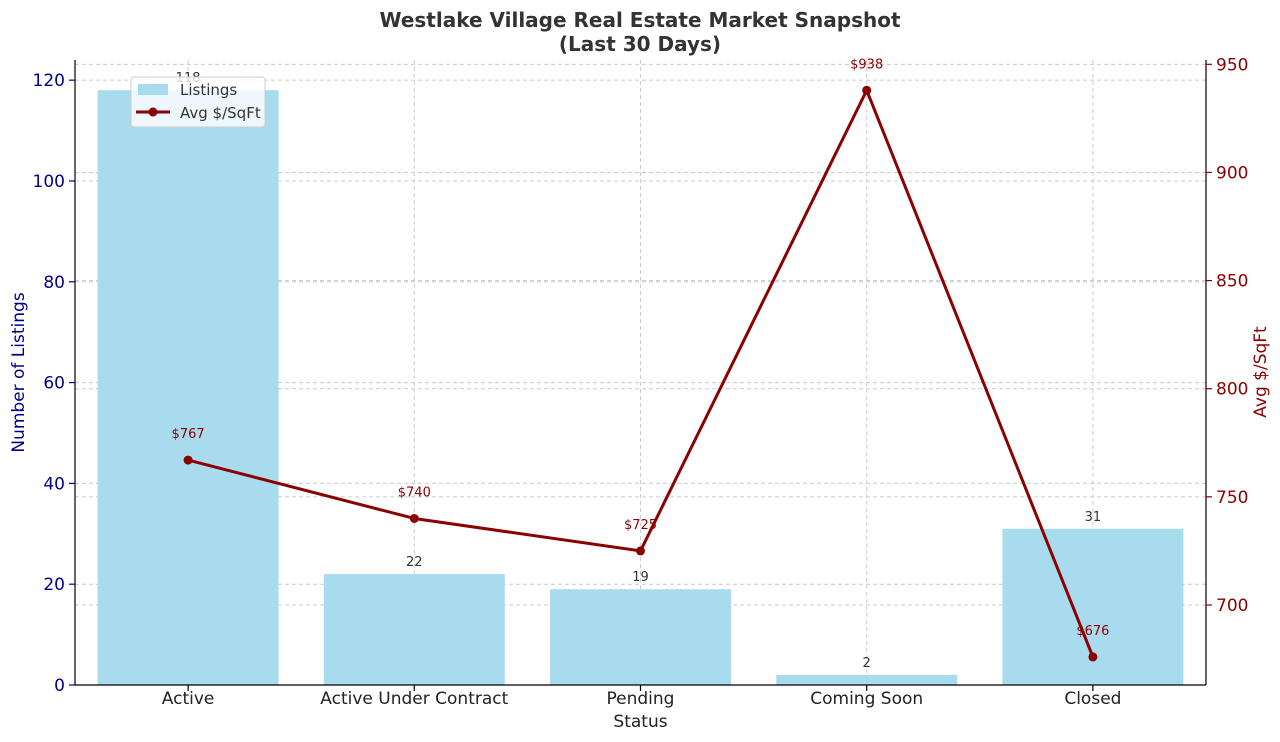 This screenshot has height=742, width=1280. What do you see at coordinates (54, 585) in the screenshot?
I see `y-left-tick-label: 20` at bounding box center [54, 585].